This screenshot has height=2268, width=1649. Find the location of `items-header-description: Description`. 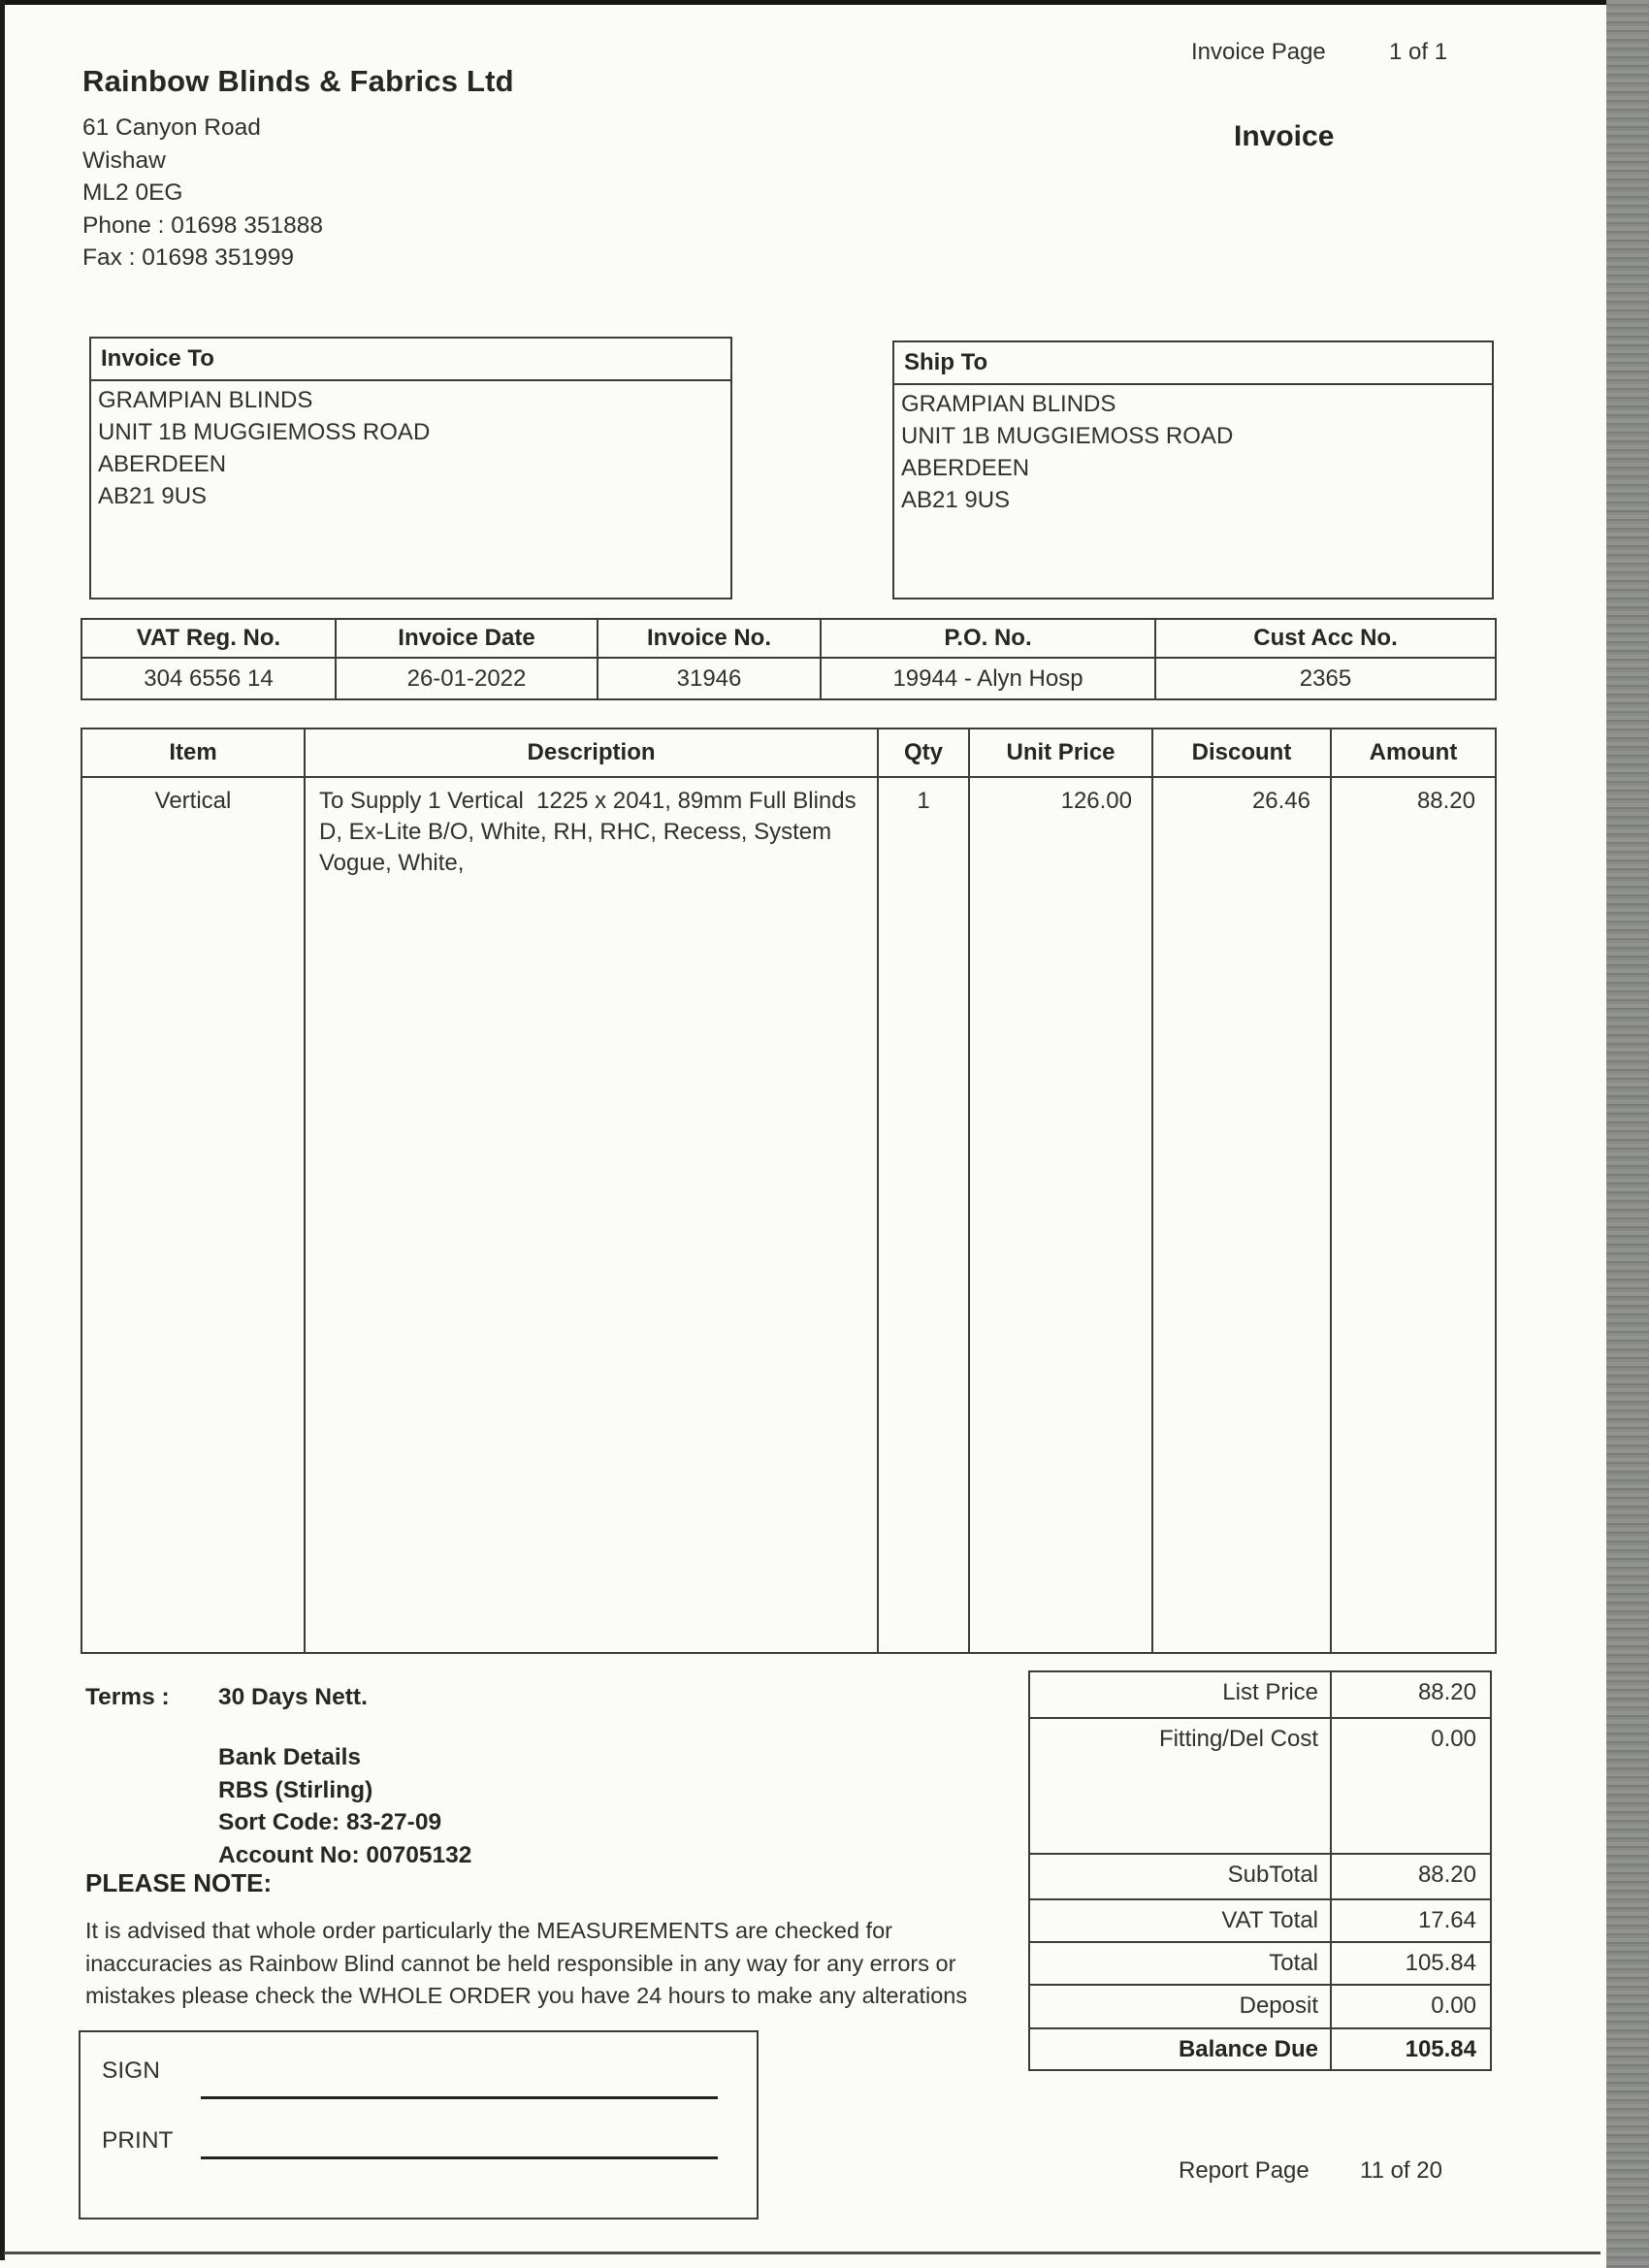

items-header-description: Description is located at coordinates (592, 753).